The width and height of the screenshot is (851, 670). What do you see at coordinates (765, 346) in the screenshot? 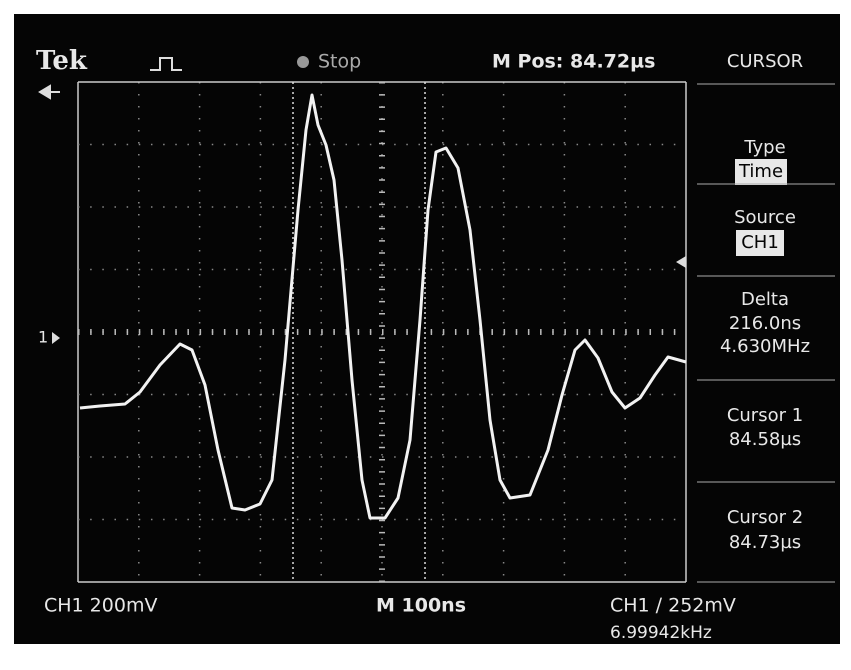
I see `menu-value: 4.630MHz` at bounding box center [765, 346].